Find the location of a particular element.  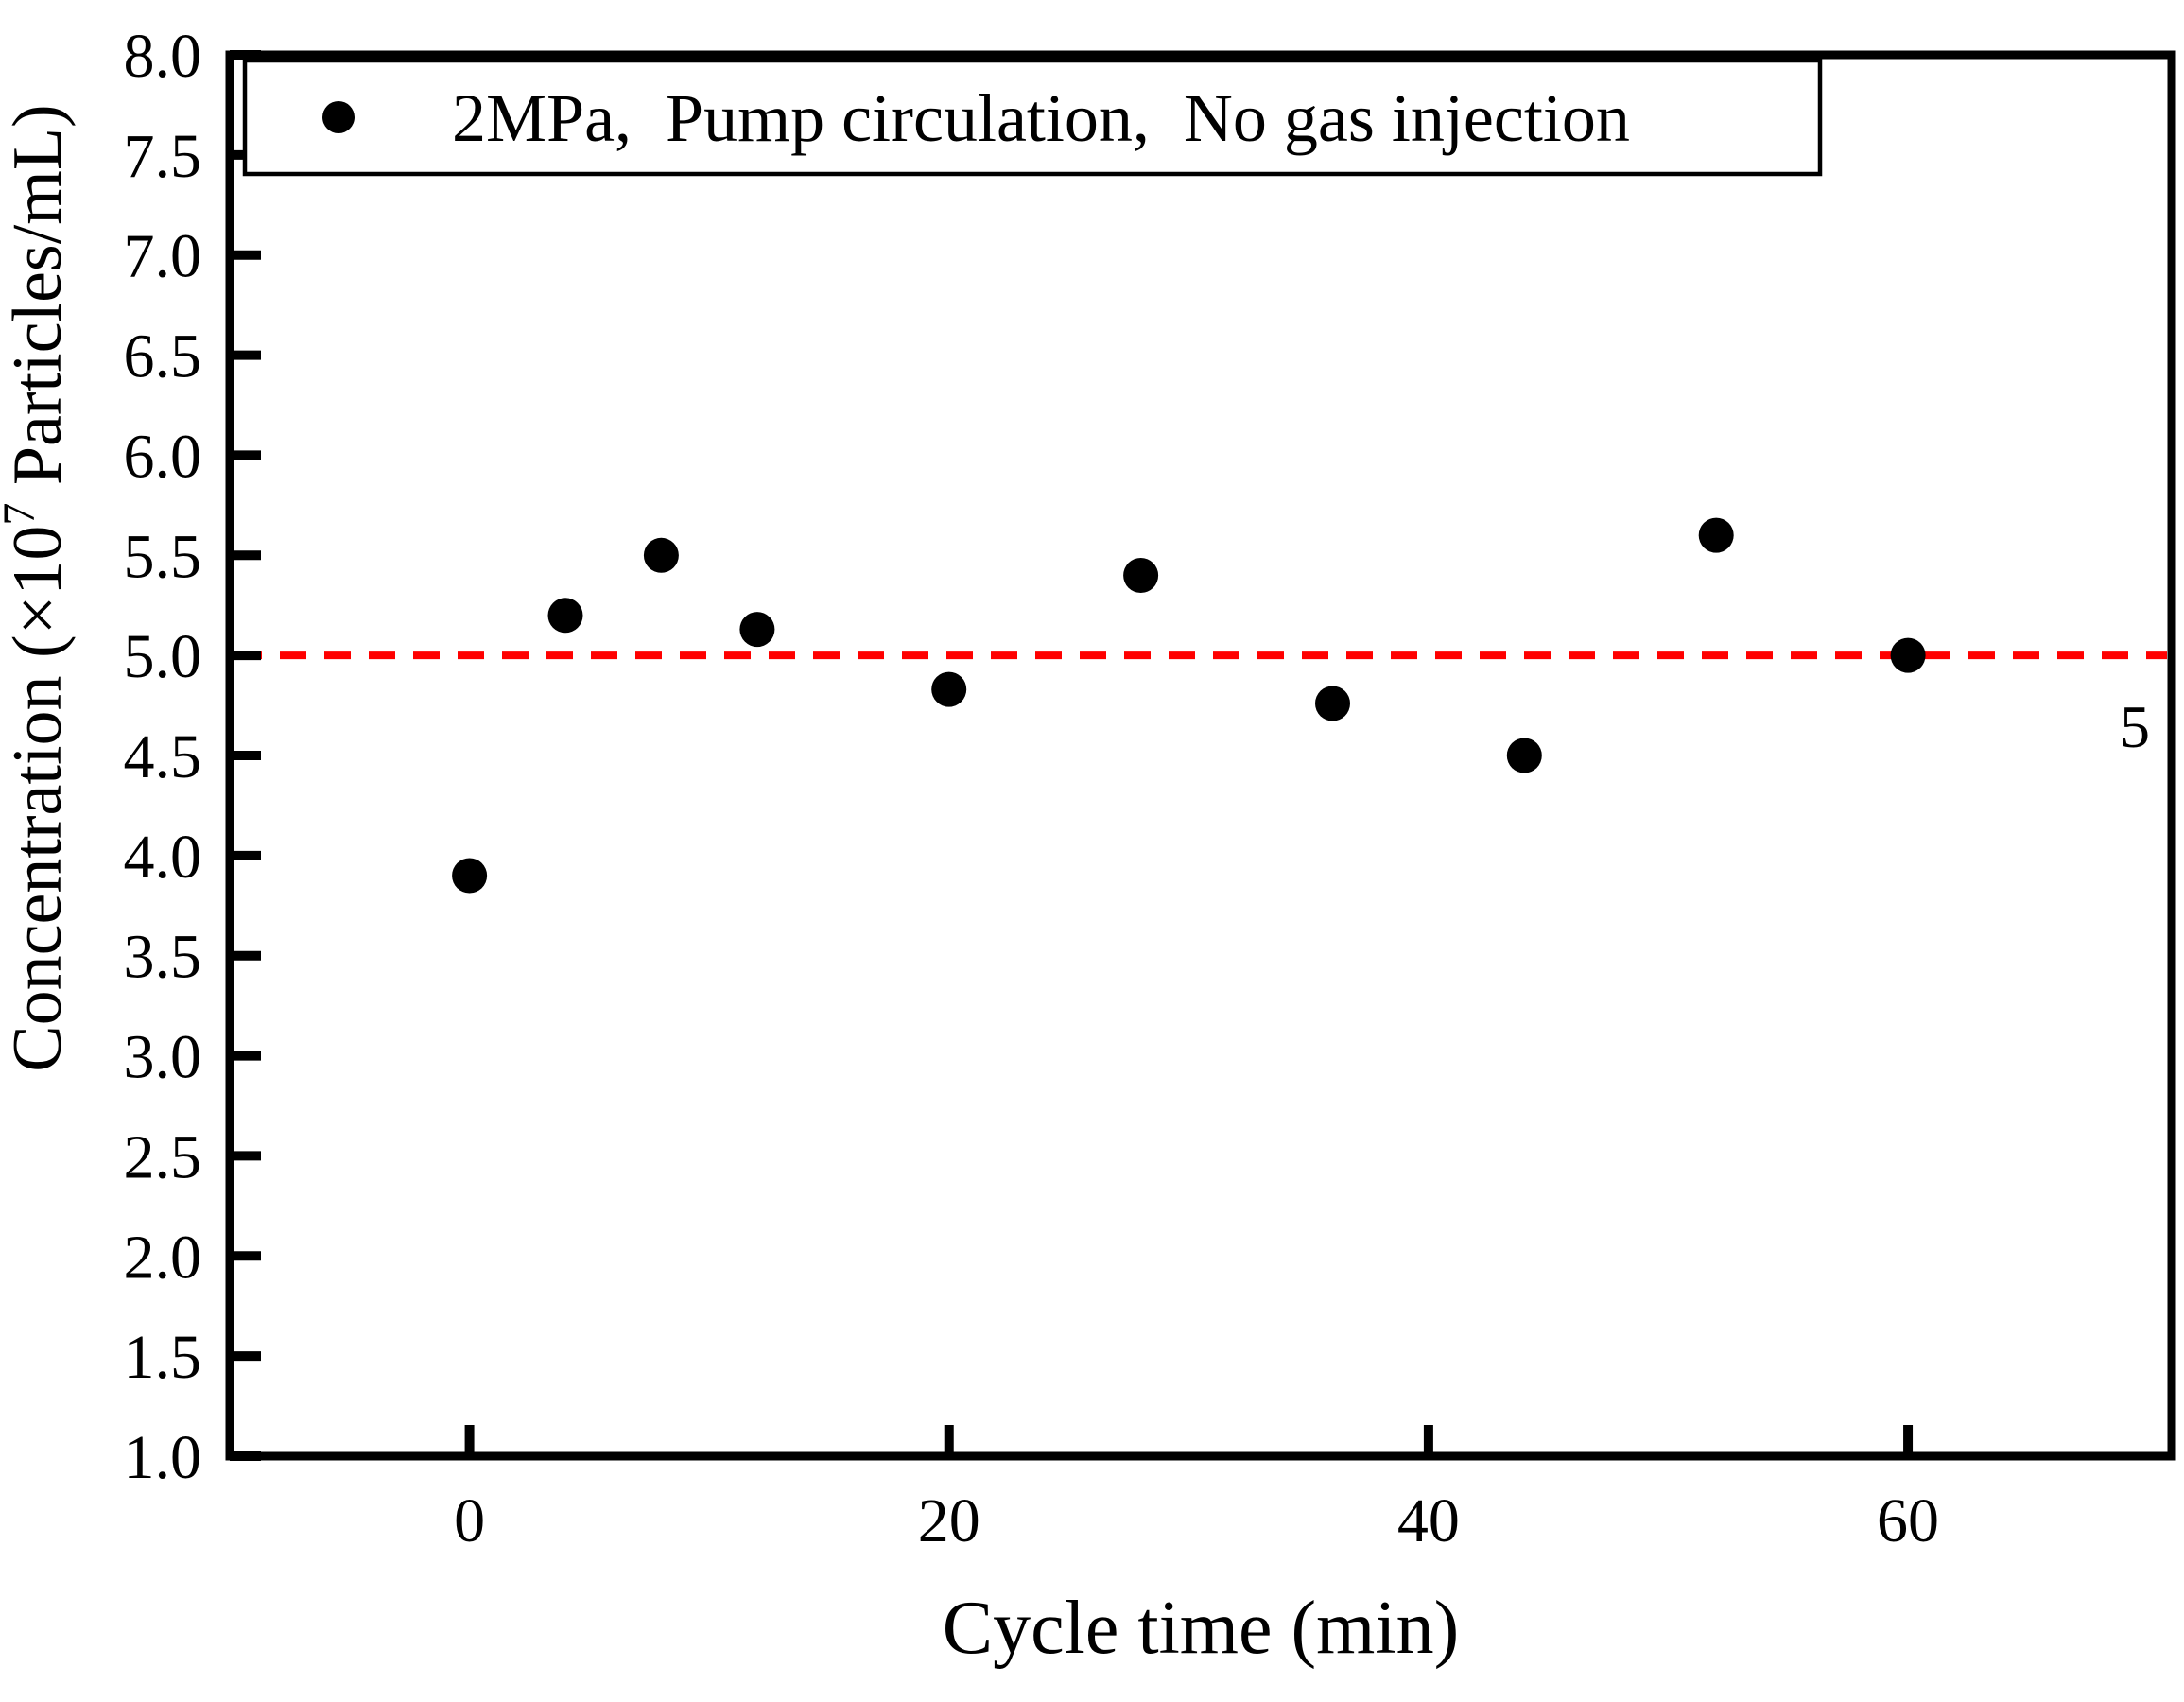

legend-label: 2MPa, Pump circulation, No gas injection is located at coordinates (1041, 118).